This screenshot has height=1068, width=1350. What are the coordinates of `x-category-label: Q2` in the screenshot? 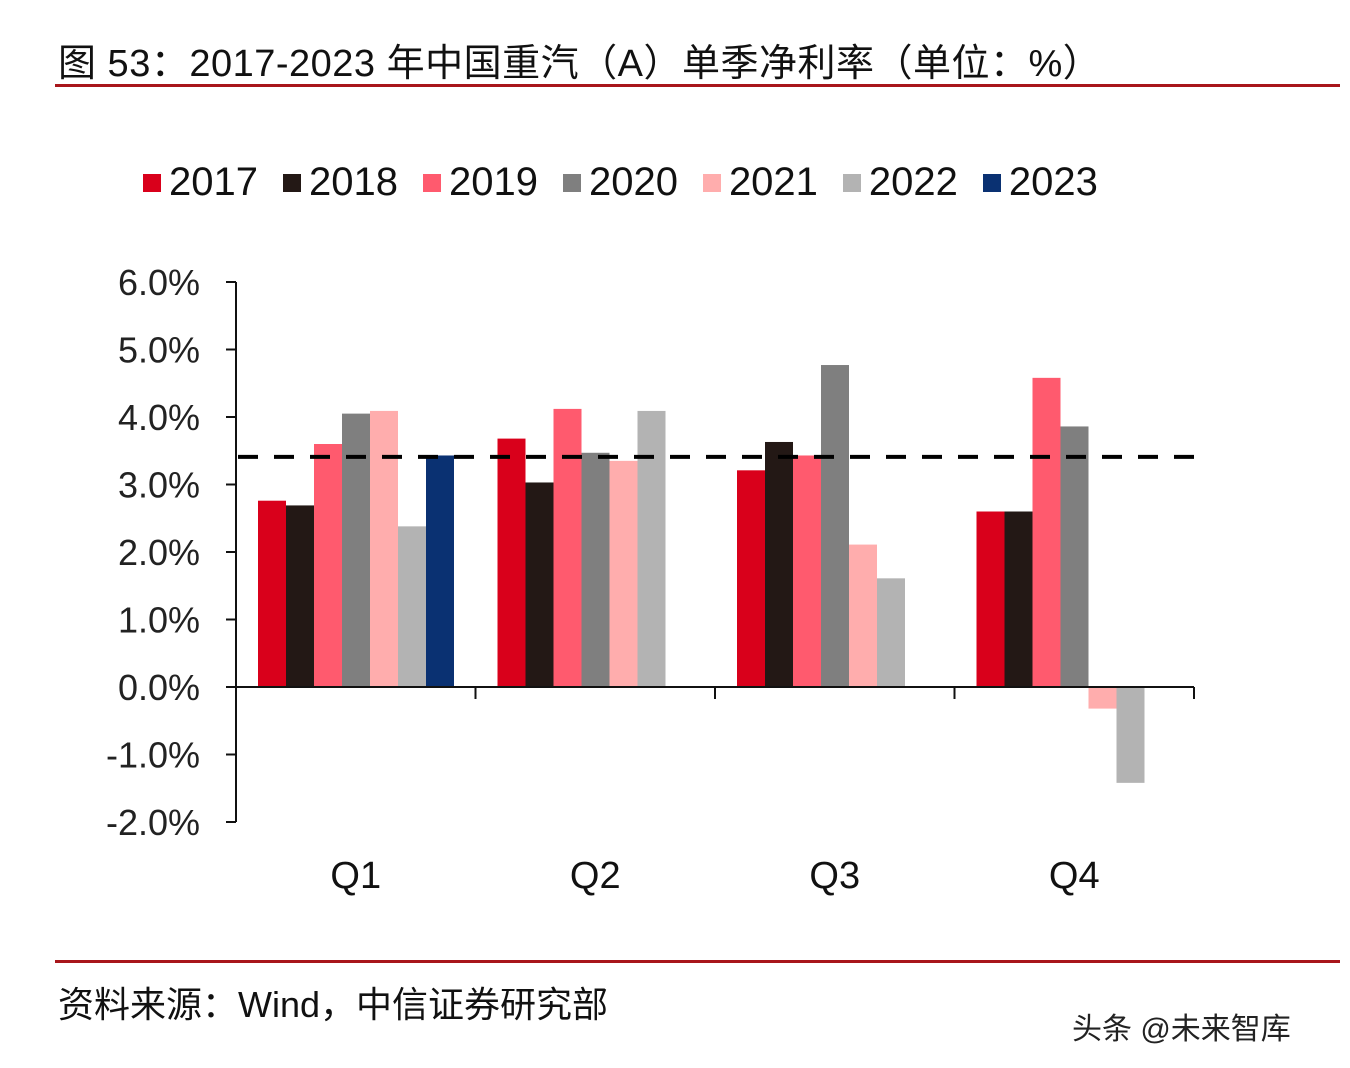 It's located at (595, 876).